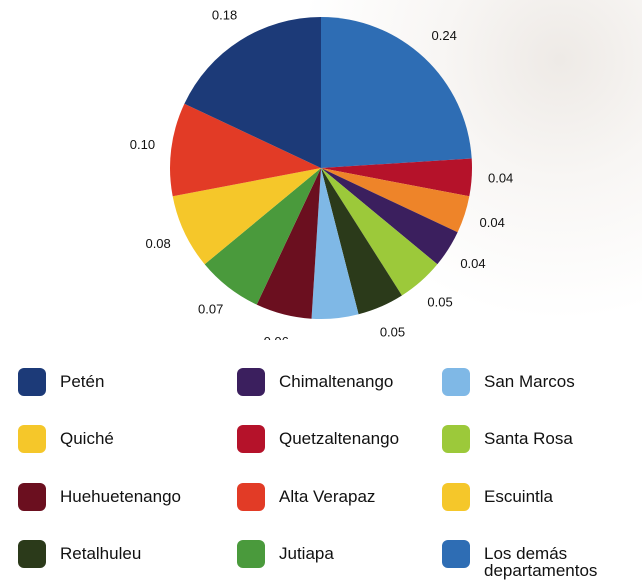 The height and width of the screenshot is (586, 642). What do you see at coordinates (210, 309) in the screenshot?
I see `value-label: 0.07` at bounding box center [210, 309].